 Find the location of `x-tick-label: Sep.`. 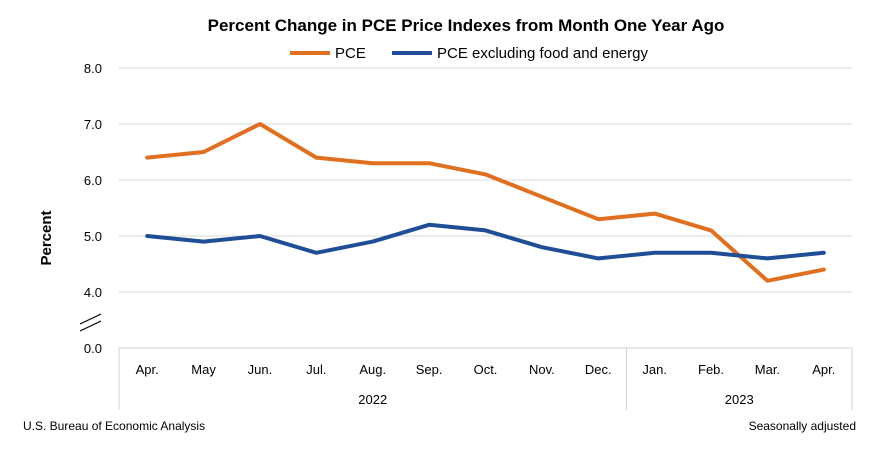

x-tick-label: Sep. is located at coordinates (429, 369).